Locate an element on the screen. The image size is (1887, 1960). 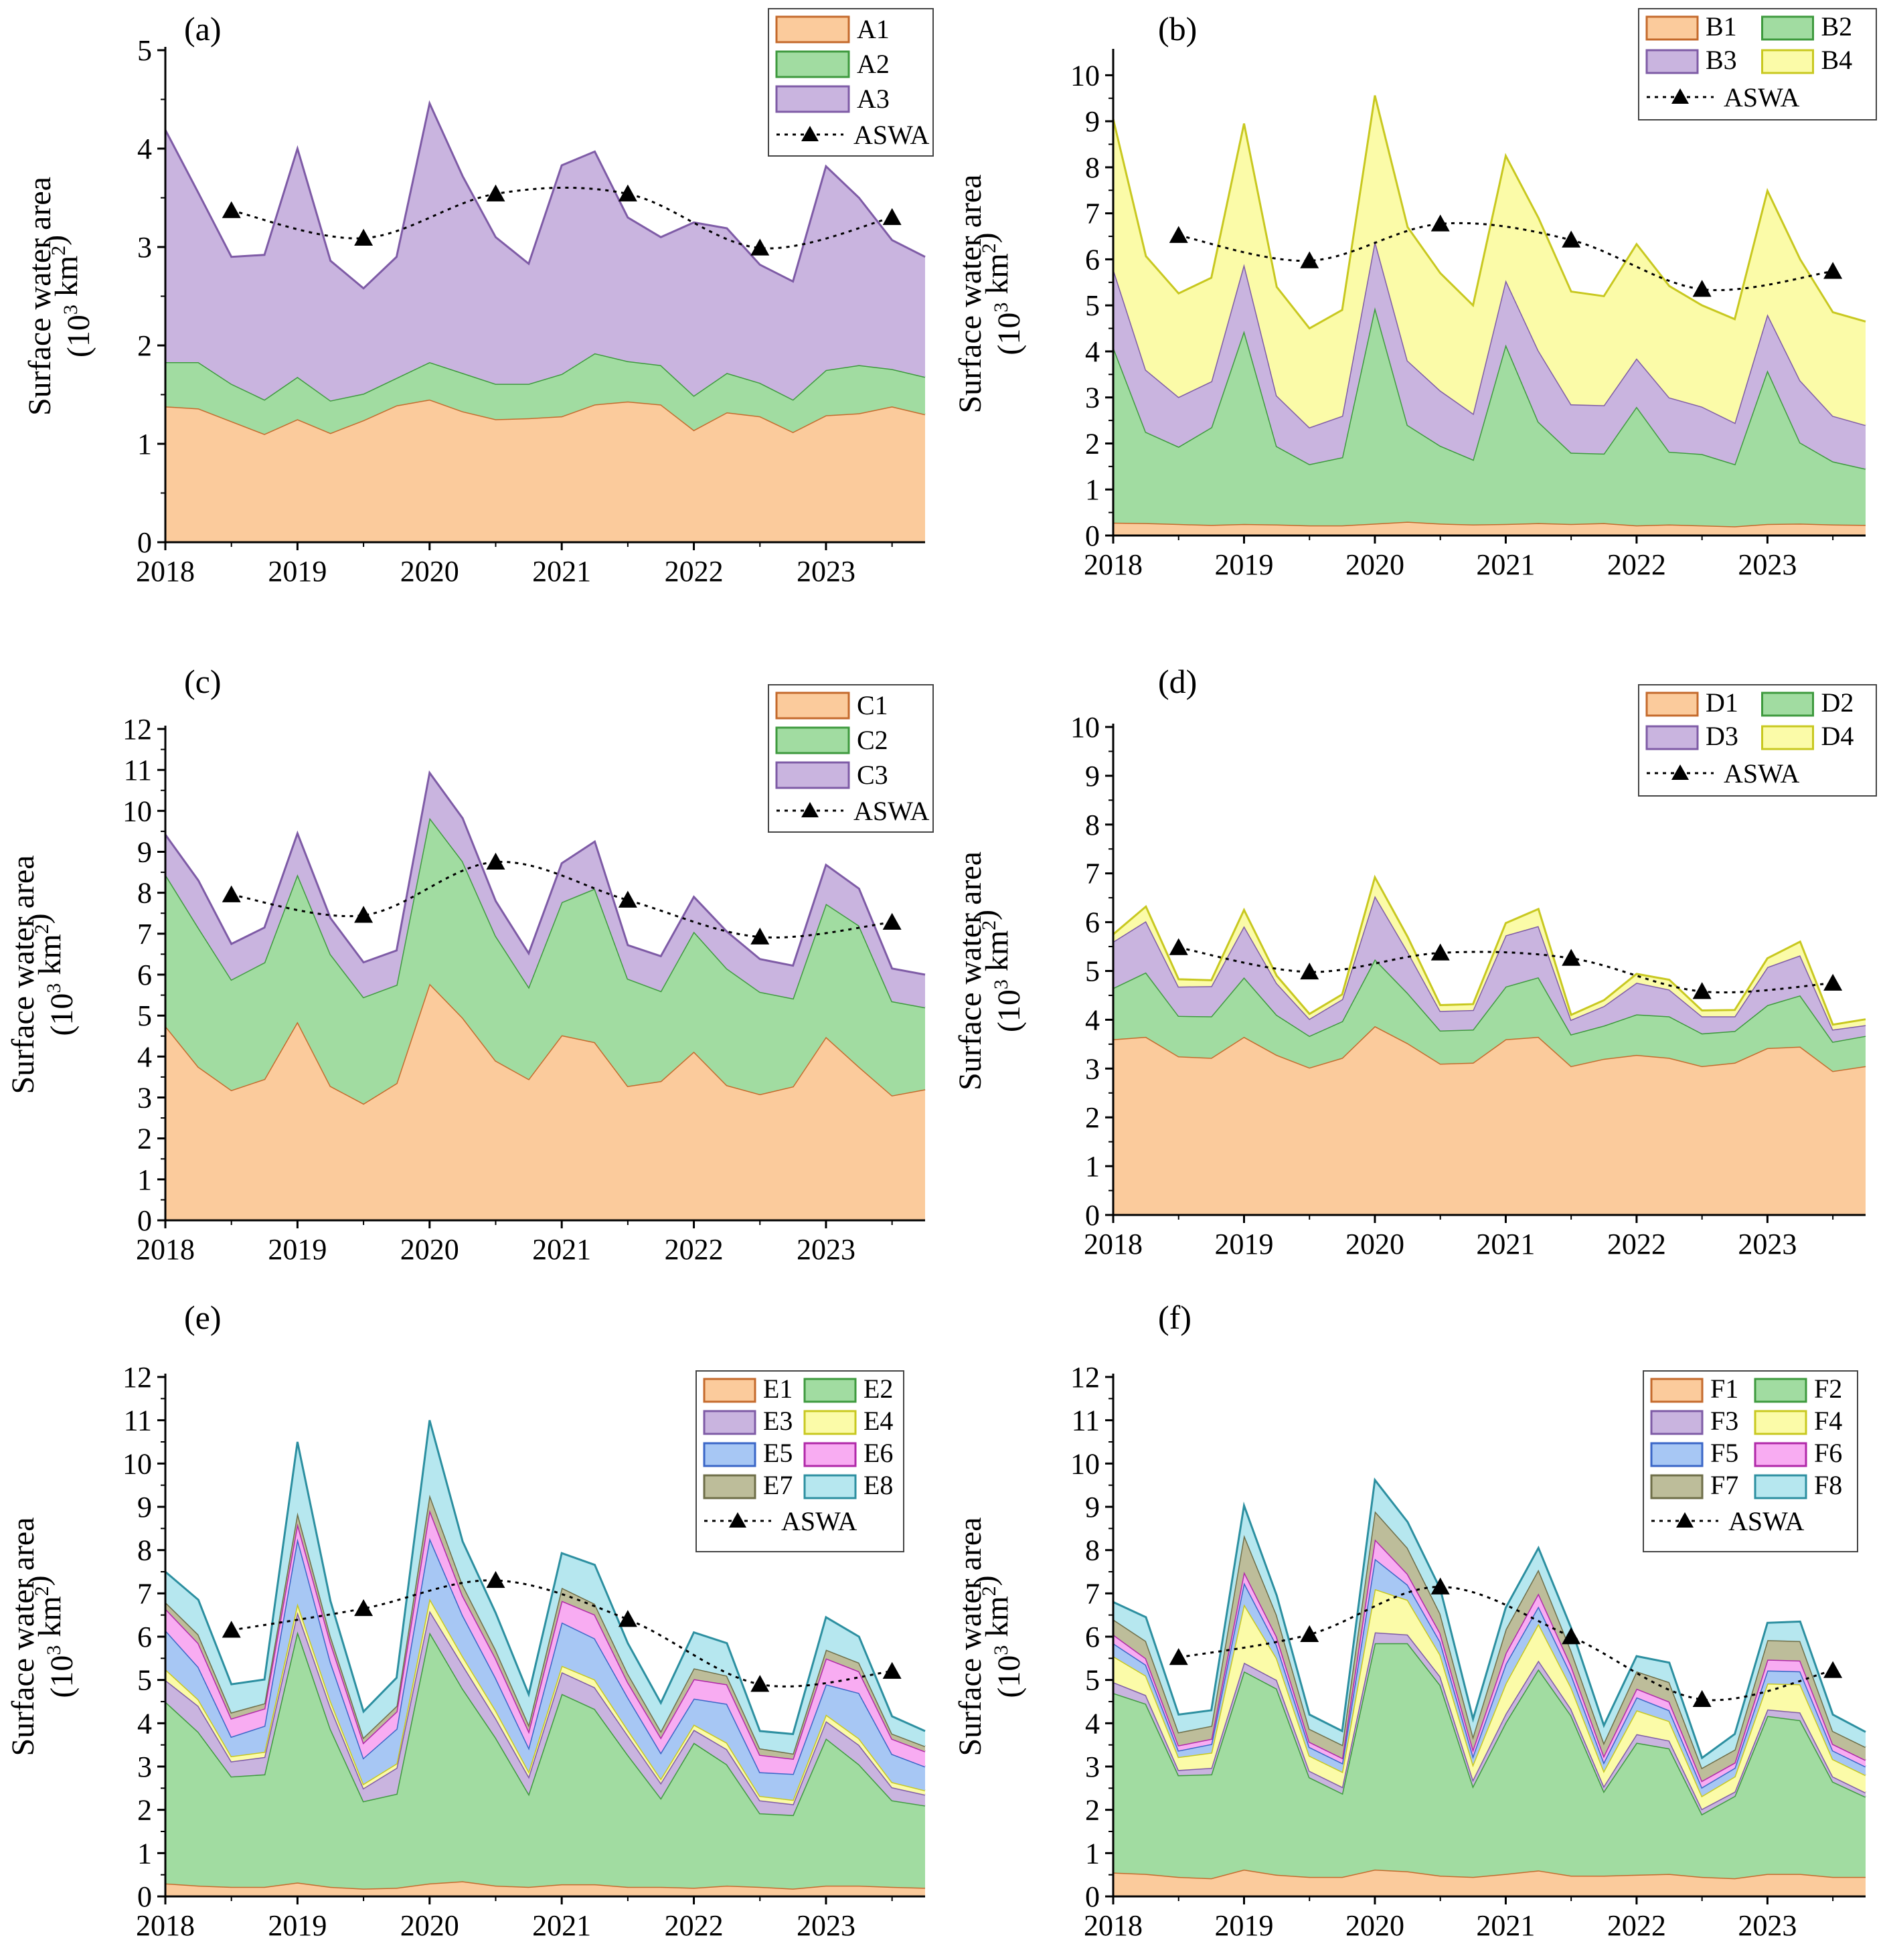
y-tick-label: 6 is located at coordinates (144, 1637).